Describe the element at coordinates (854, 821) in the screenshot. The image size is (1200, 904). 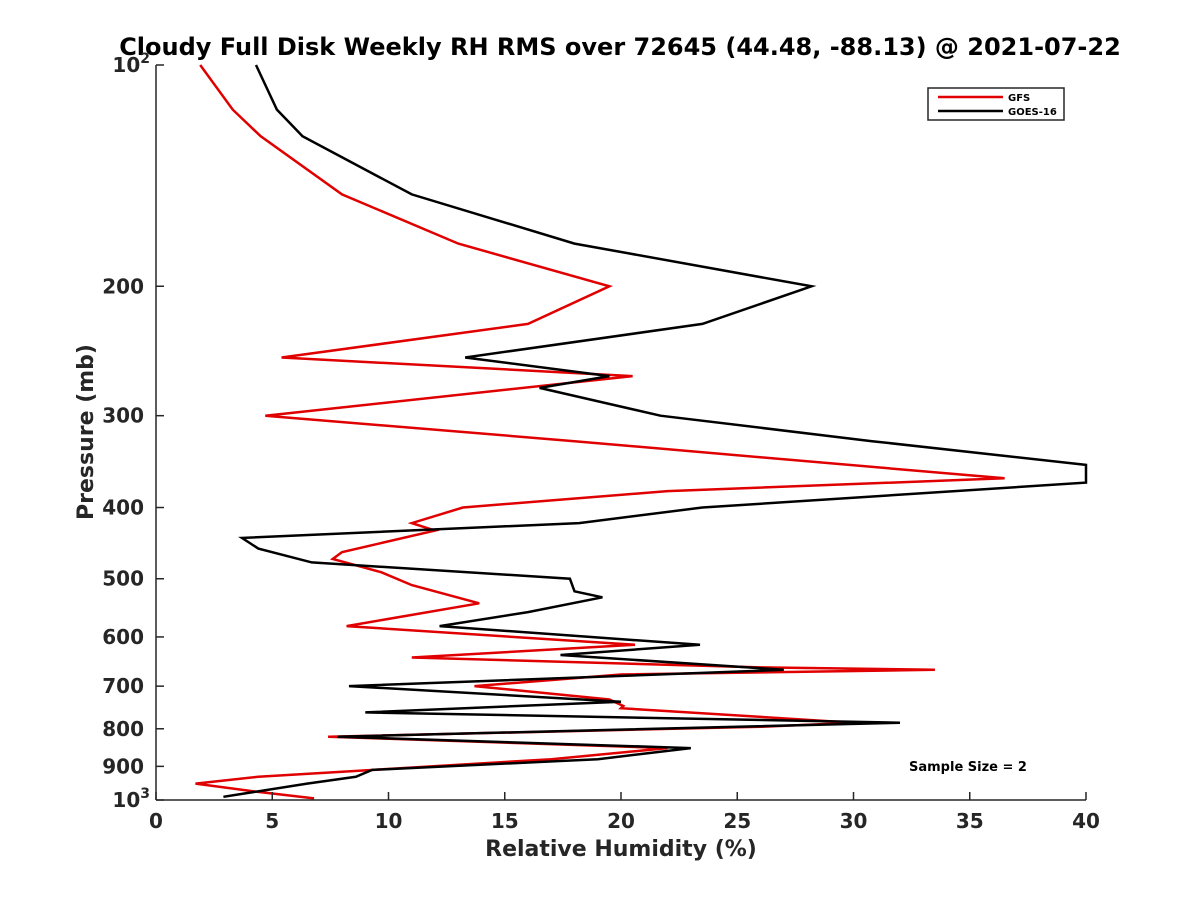
I see `x-tick-label: 30` at that location.